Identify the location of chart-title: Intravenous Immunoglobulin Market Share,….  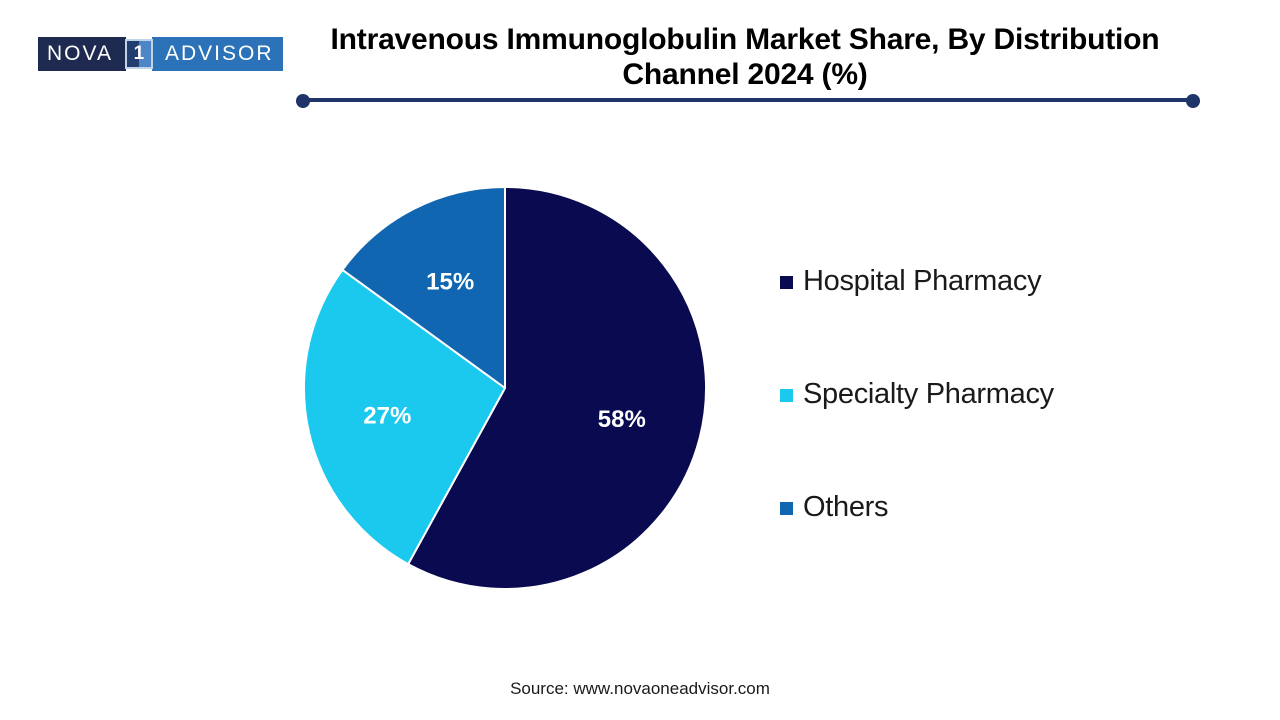
(745, 57).